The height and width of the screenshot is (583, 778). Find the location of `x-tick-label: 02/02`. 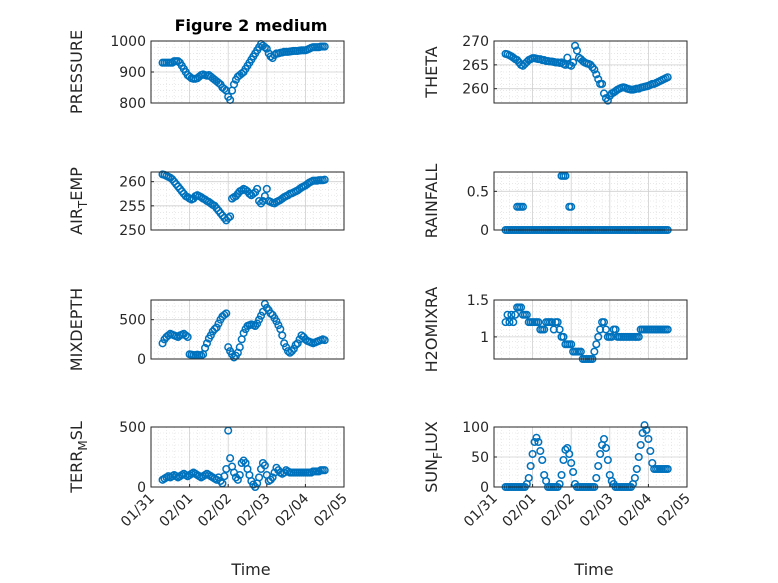

x-tick-label: 02/02 is located at coordinates (558, 511).